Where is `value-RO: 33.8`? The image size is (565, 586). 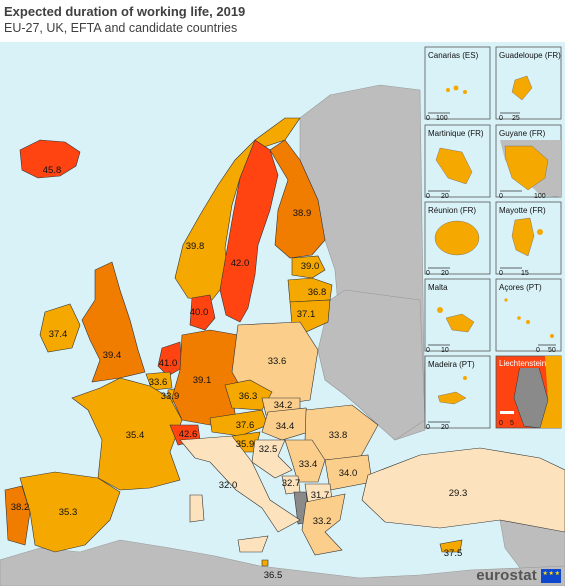
value-RO: 33.8 is located at coordinates (338, 435).